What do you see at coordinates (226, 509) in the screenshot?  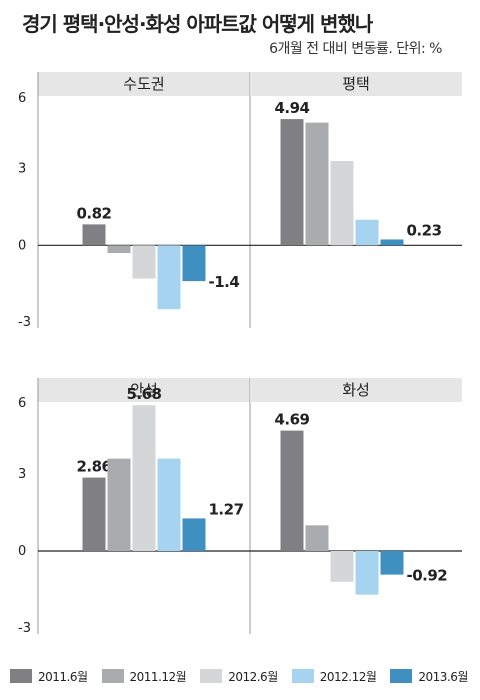 I see `data-label: 1.27` at bounding box center [226, 509].